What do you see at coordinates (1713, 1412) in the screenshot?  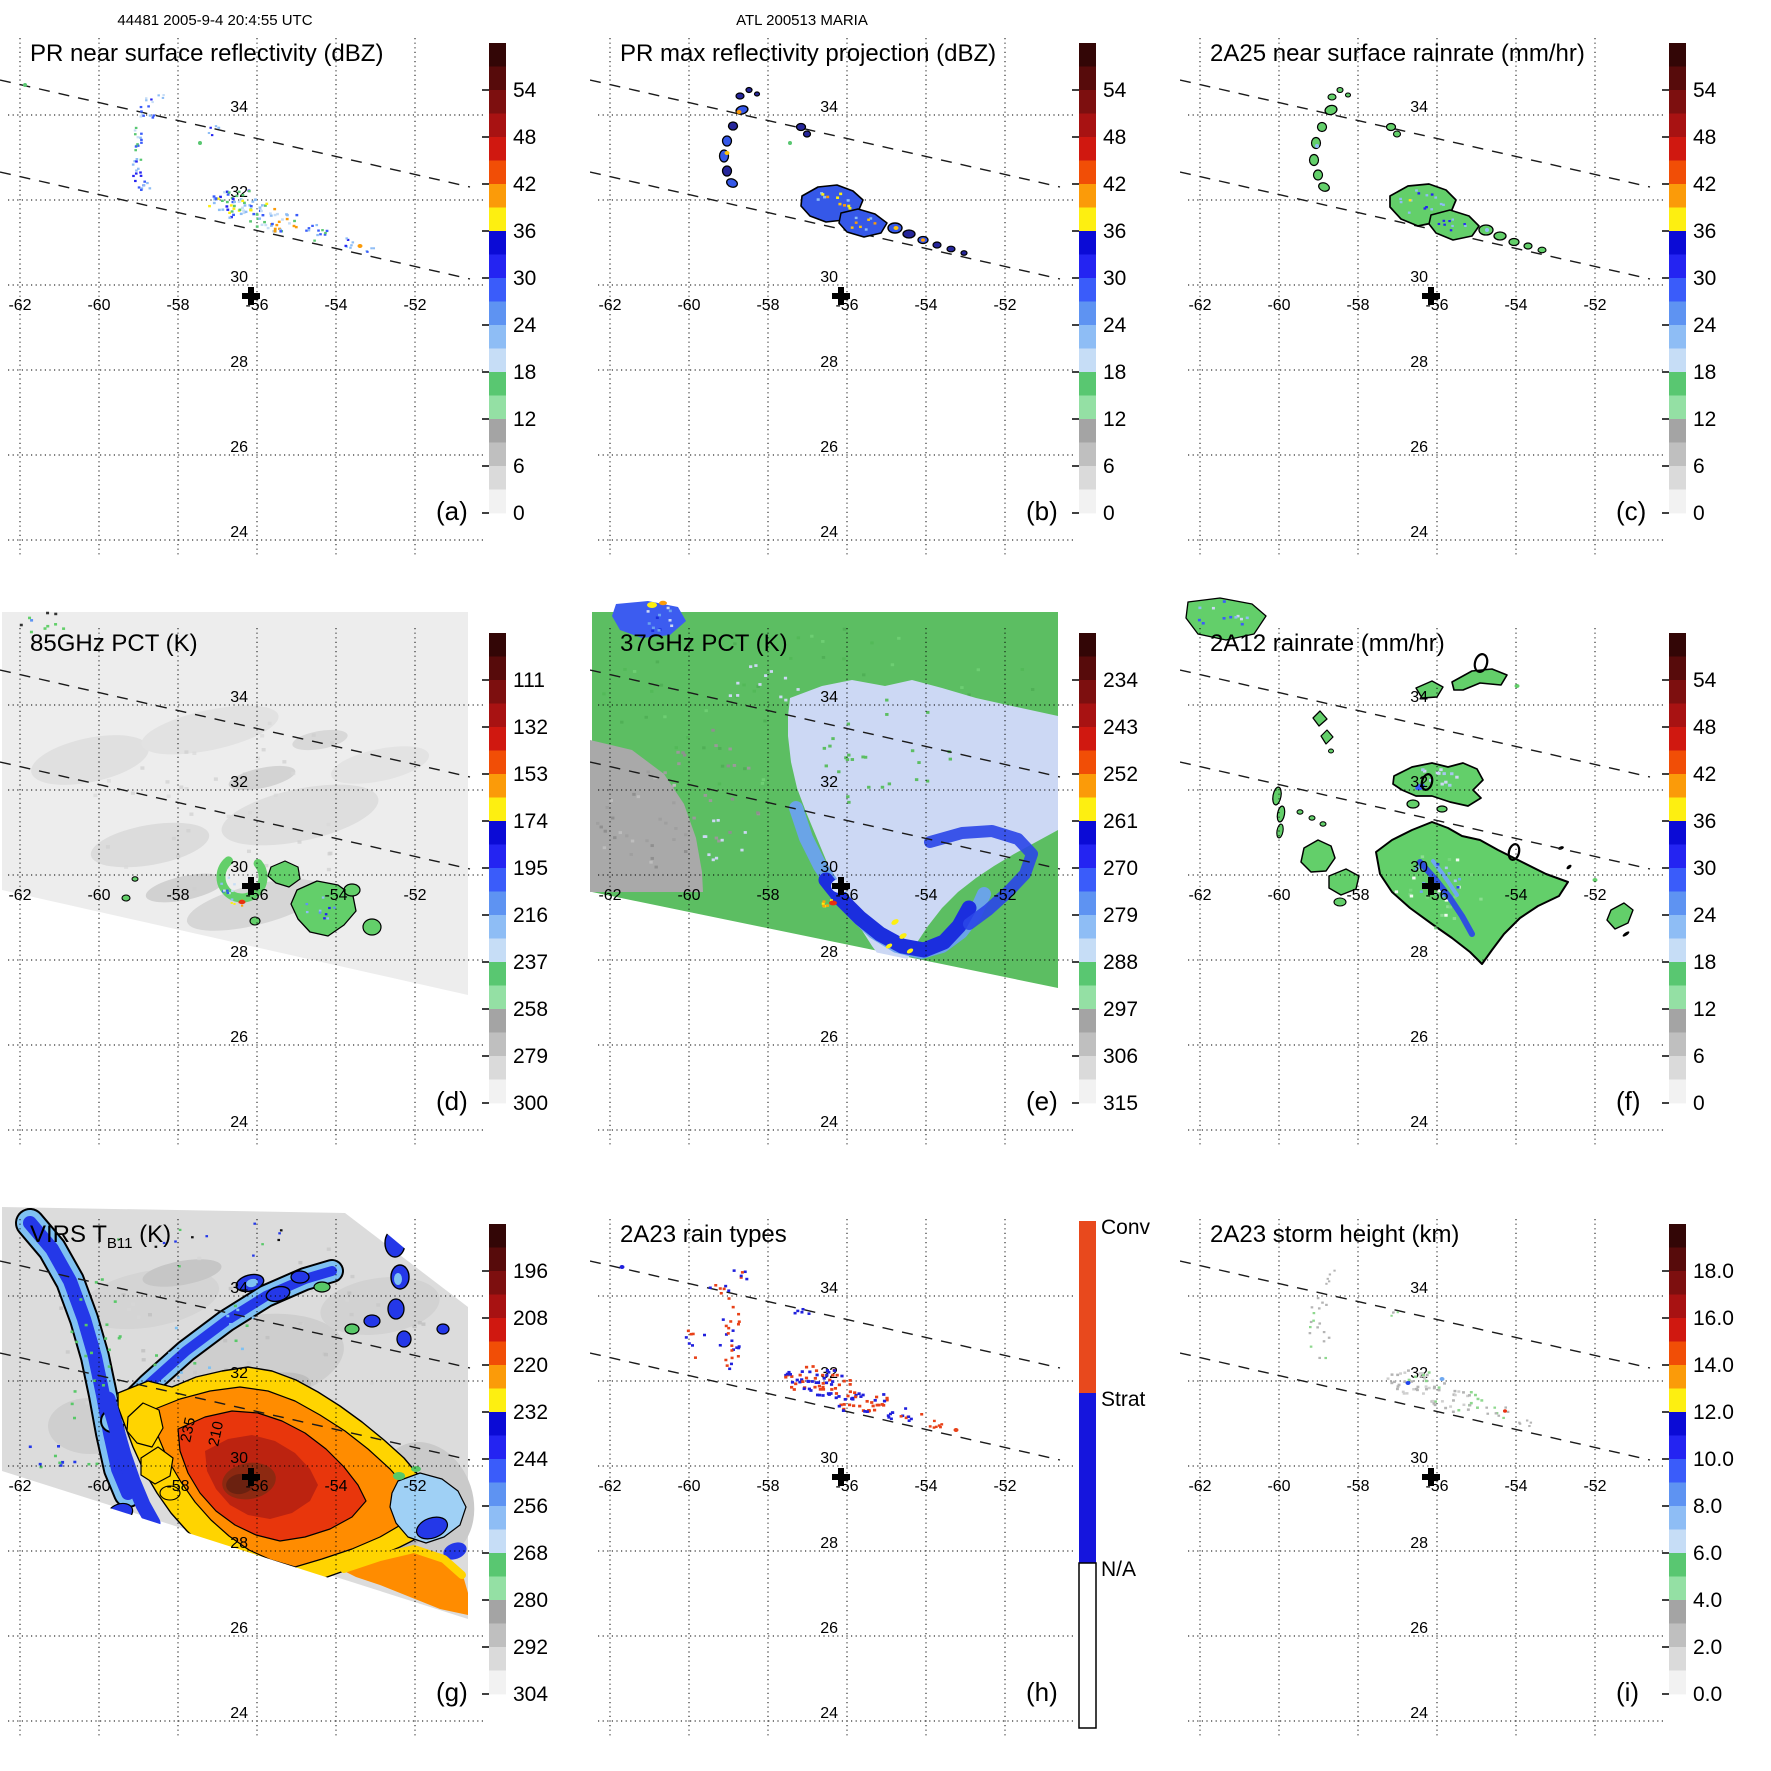 I see `svg-text: 12.0` at bounding box center [1713, 1412].